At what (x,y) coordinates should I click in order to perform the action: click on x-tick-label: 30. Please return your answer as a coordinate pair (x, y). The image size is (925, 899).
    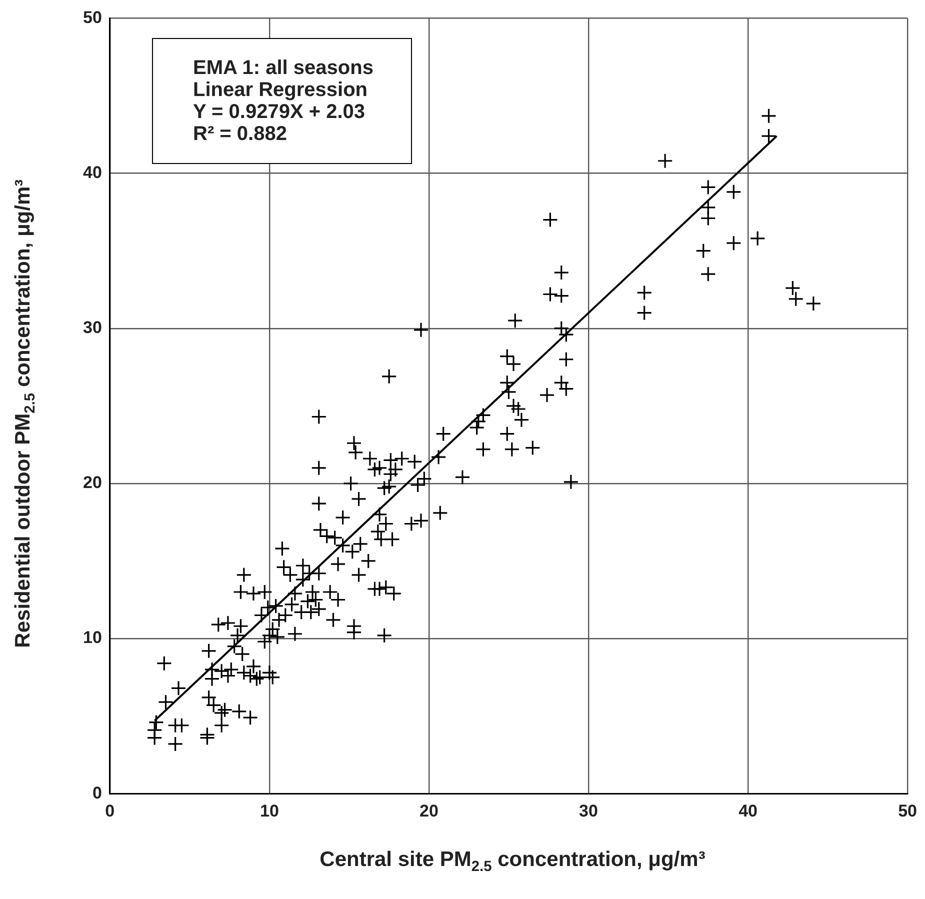
    Looking at the image, I should click on (588, 810).